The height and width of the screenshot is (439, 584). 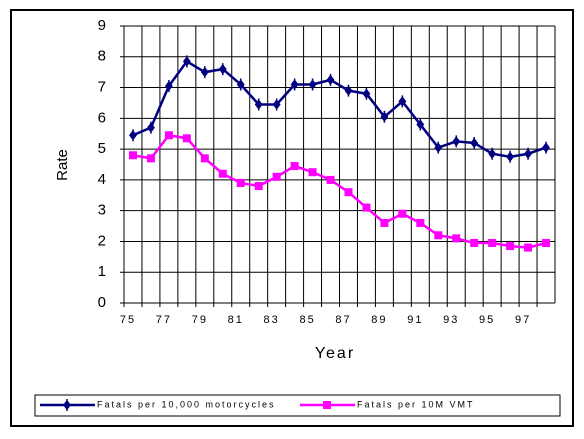 What do you see at coordinates (62, 165) in the screenshot?
I see `y-axis-label: Rate` at bounding box center [62, 165].